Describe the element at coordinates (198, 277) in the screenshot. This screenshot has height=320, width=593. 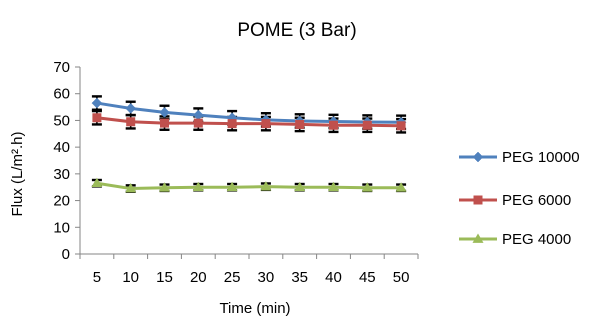
I see `x-tick-label: 20` at that location.